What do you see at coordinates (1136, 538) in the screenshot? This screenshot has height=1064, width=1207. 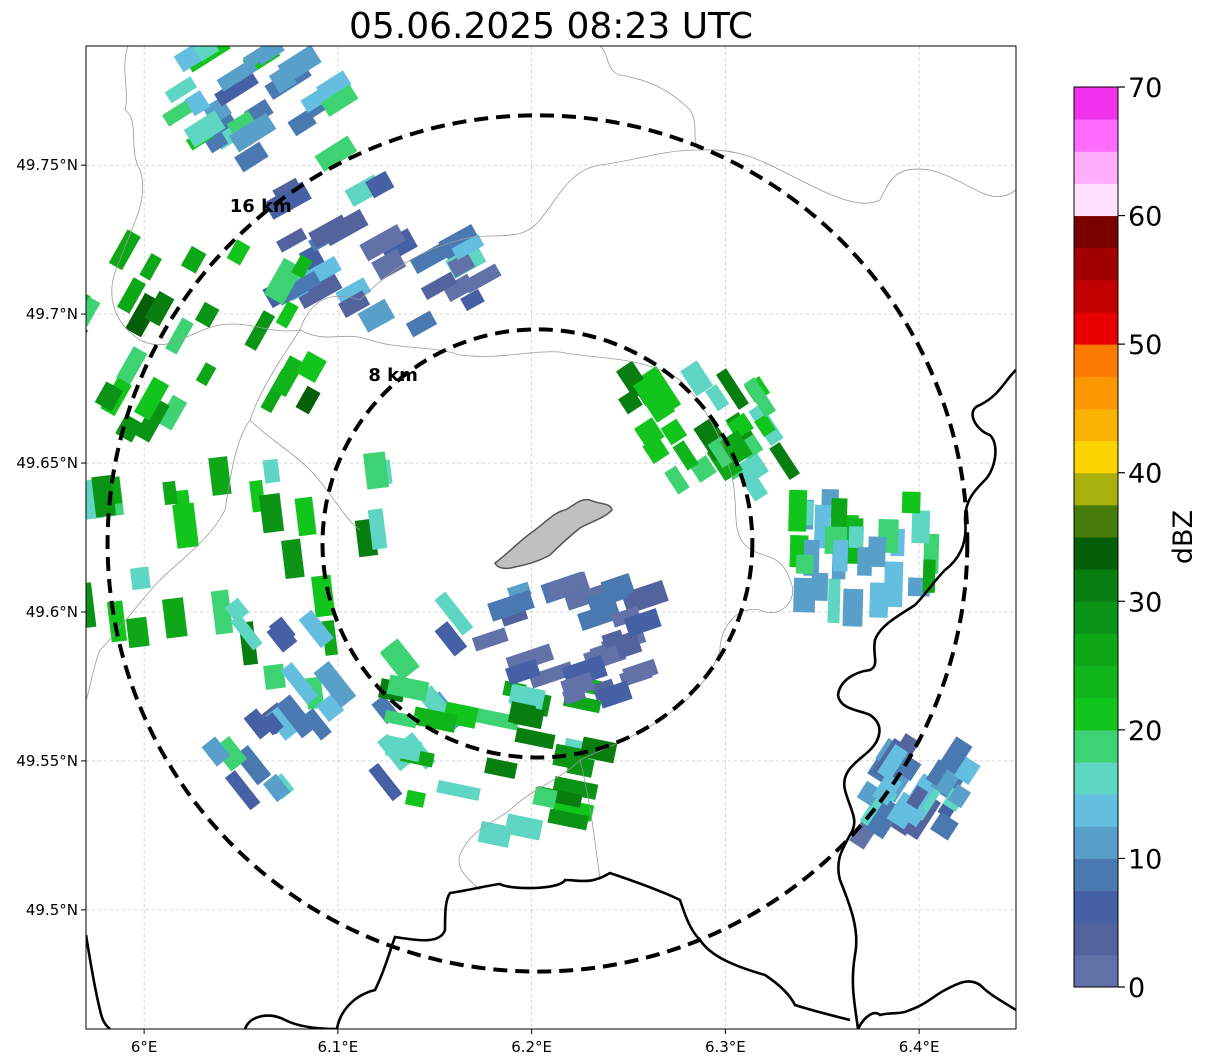 I see `colorbar: 0 10 20 30 40 50 60 70 dBZ` at bounding box center [1136, 538].